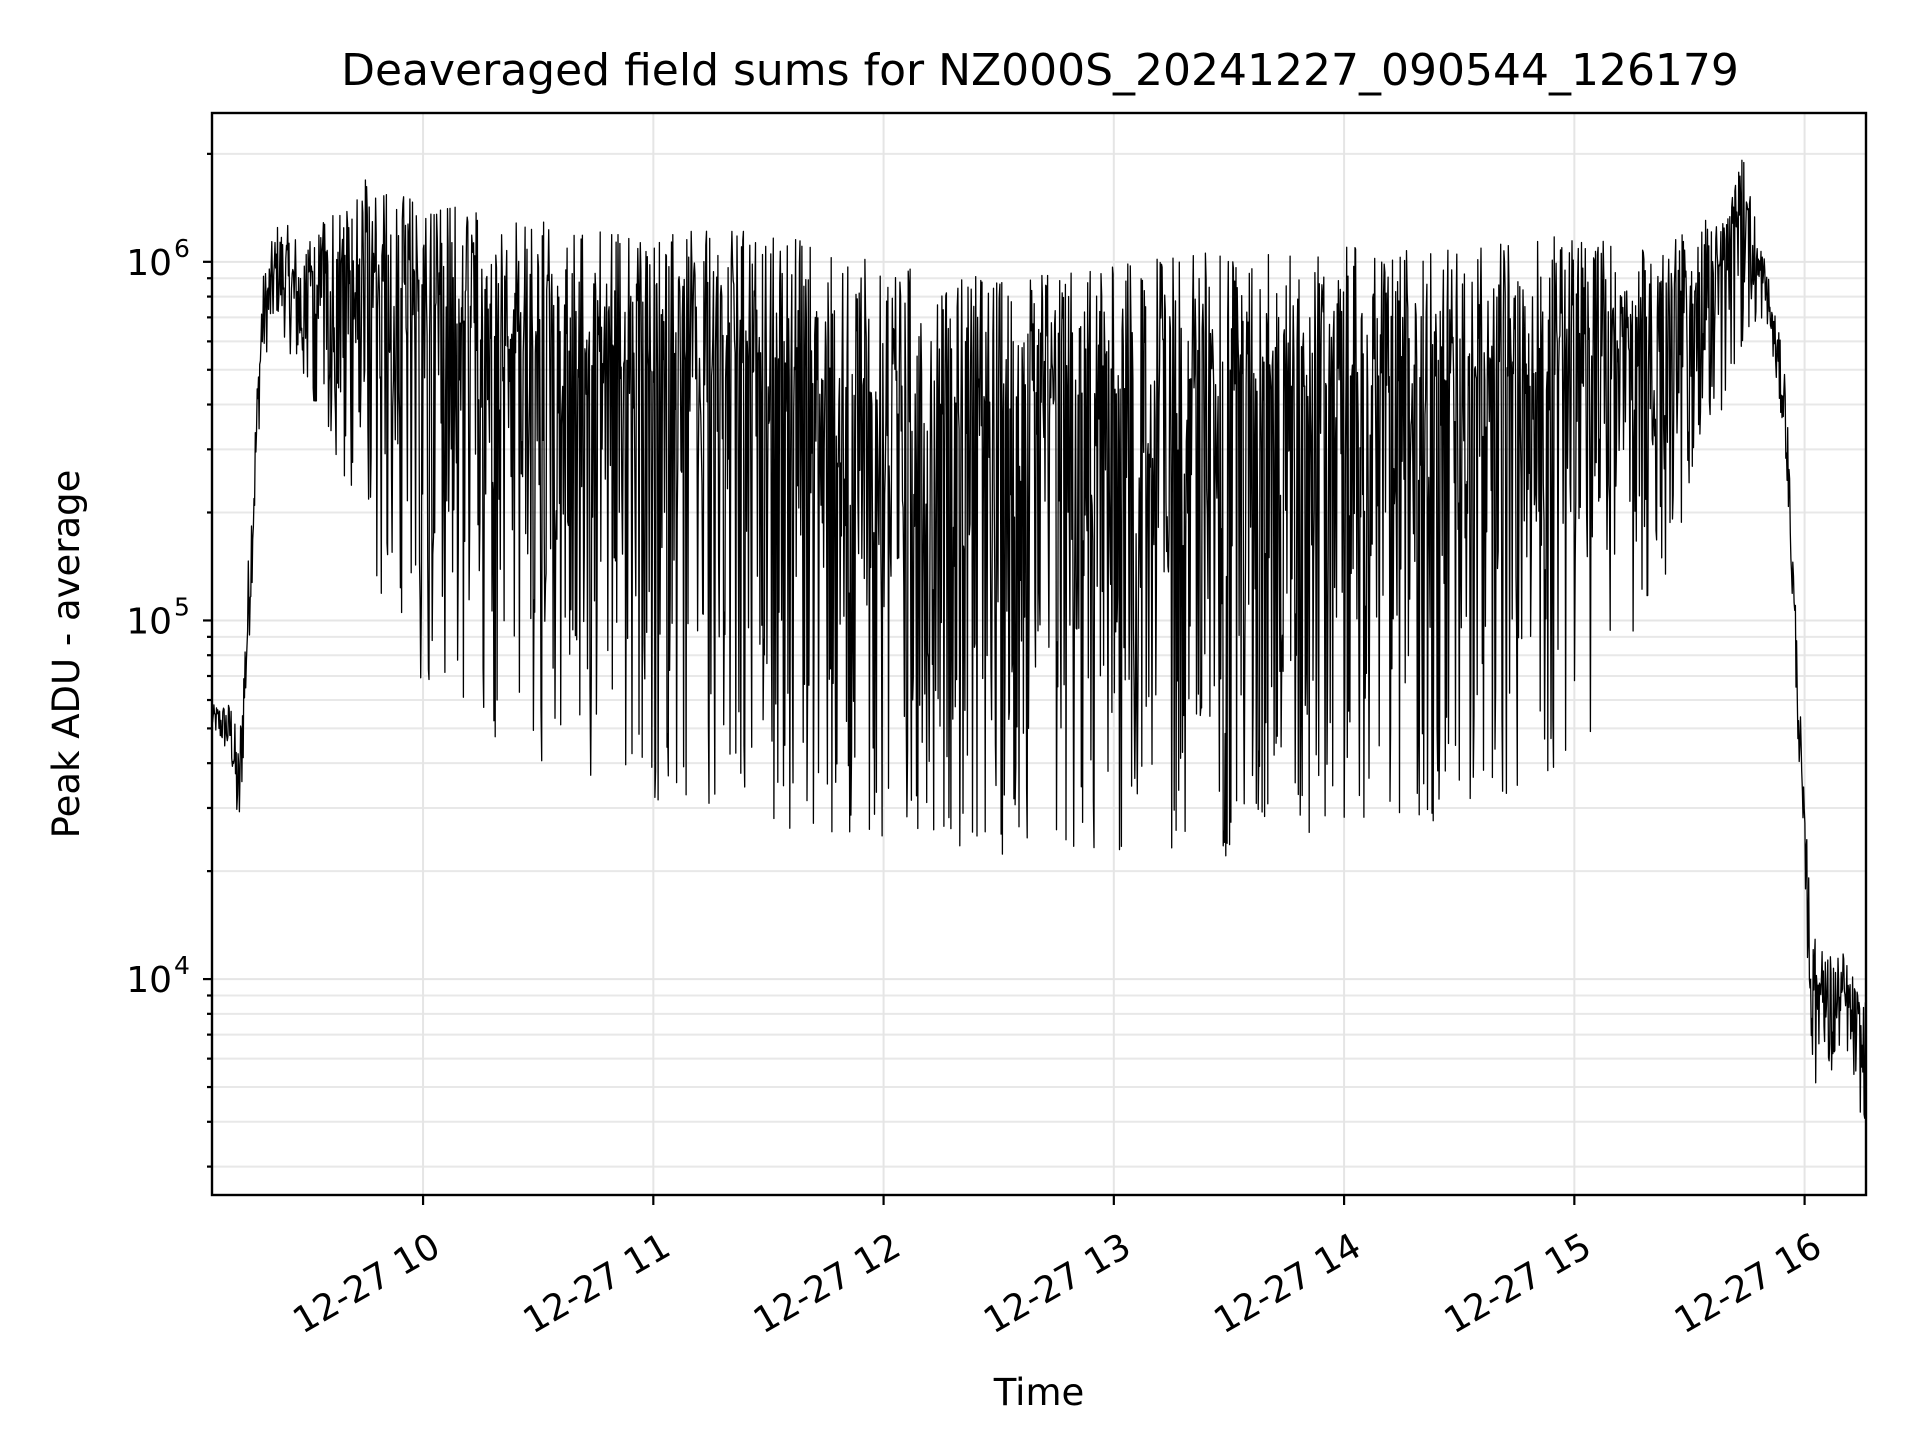  I want to click on y-tick-label-exponent: 5, so click(182, 606).